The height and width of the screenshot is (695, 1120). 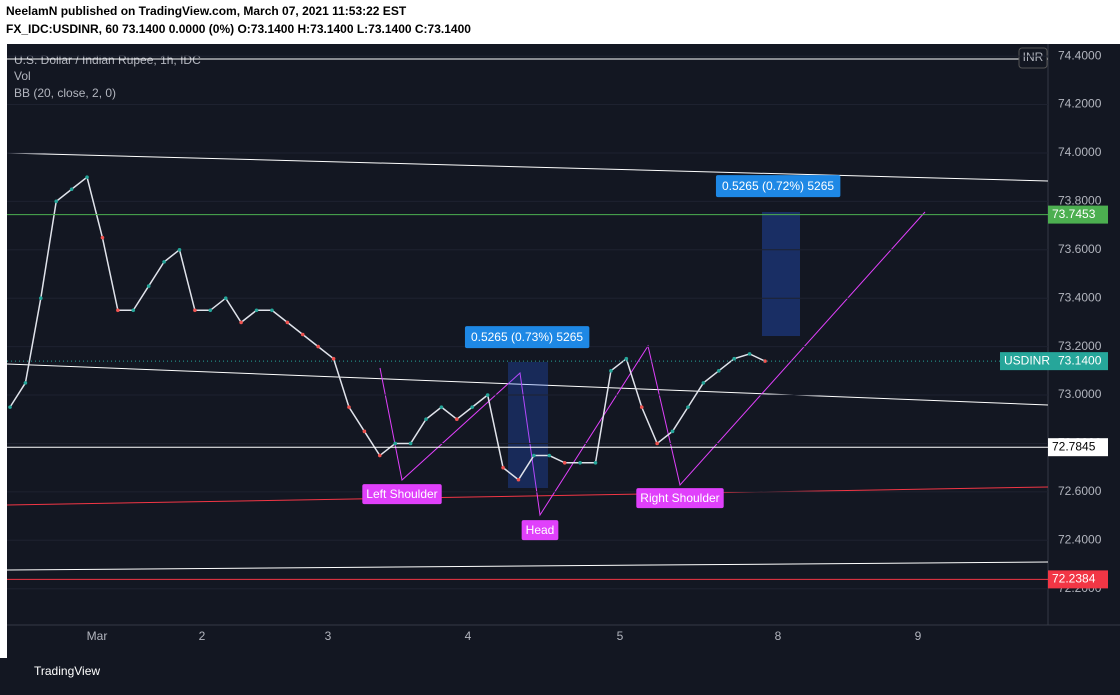 What do you see at coordinates (620, 636) in the screenshot?
I see `x-tick-label: 5` at bounding box center [620, 636].